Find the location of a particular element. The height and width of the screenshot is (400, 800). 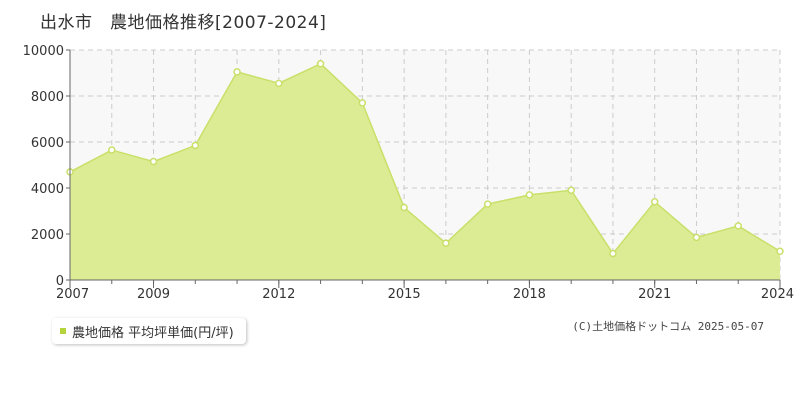

y-tick-label: 10000 is located at coordinates (43, 51).